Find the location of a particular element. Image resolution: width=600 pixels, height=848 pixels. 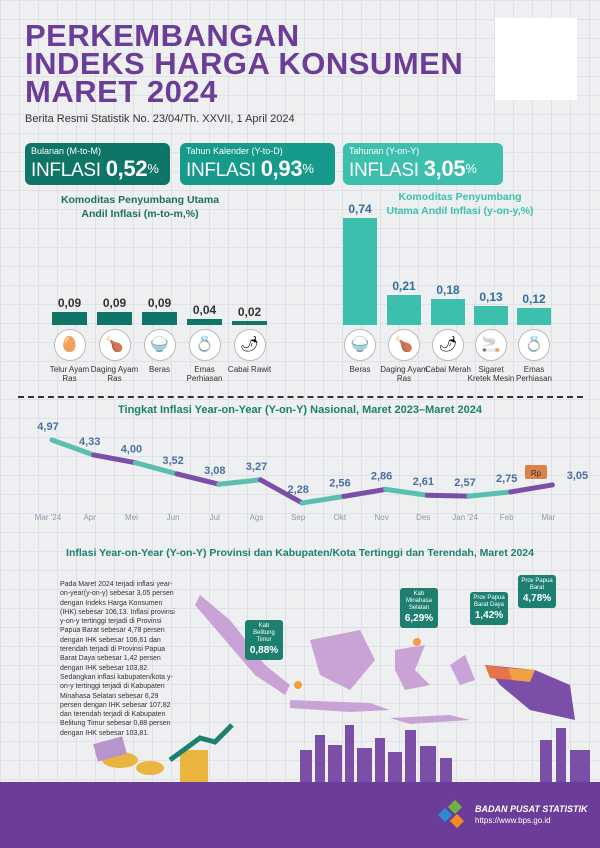

point-value-label: 2,75 is located at coordinates (506, 479).